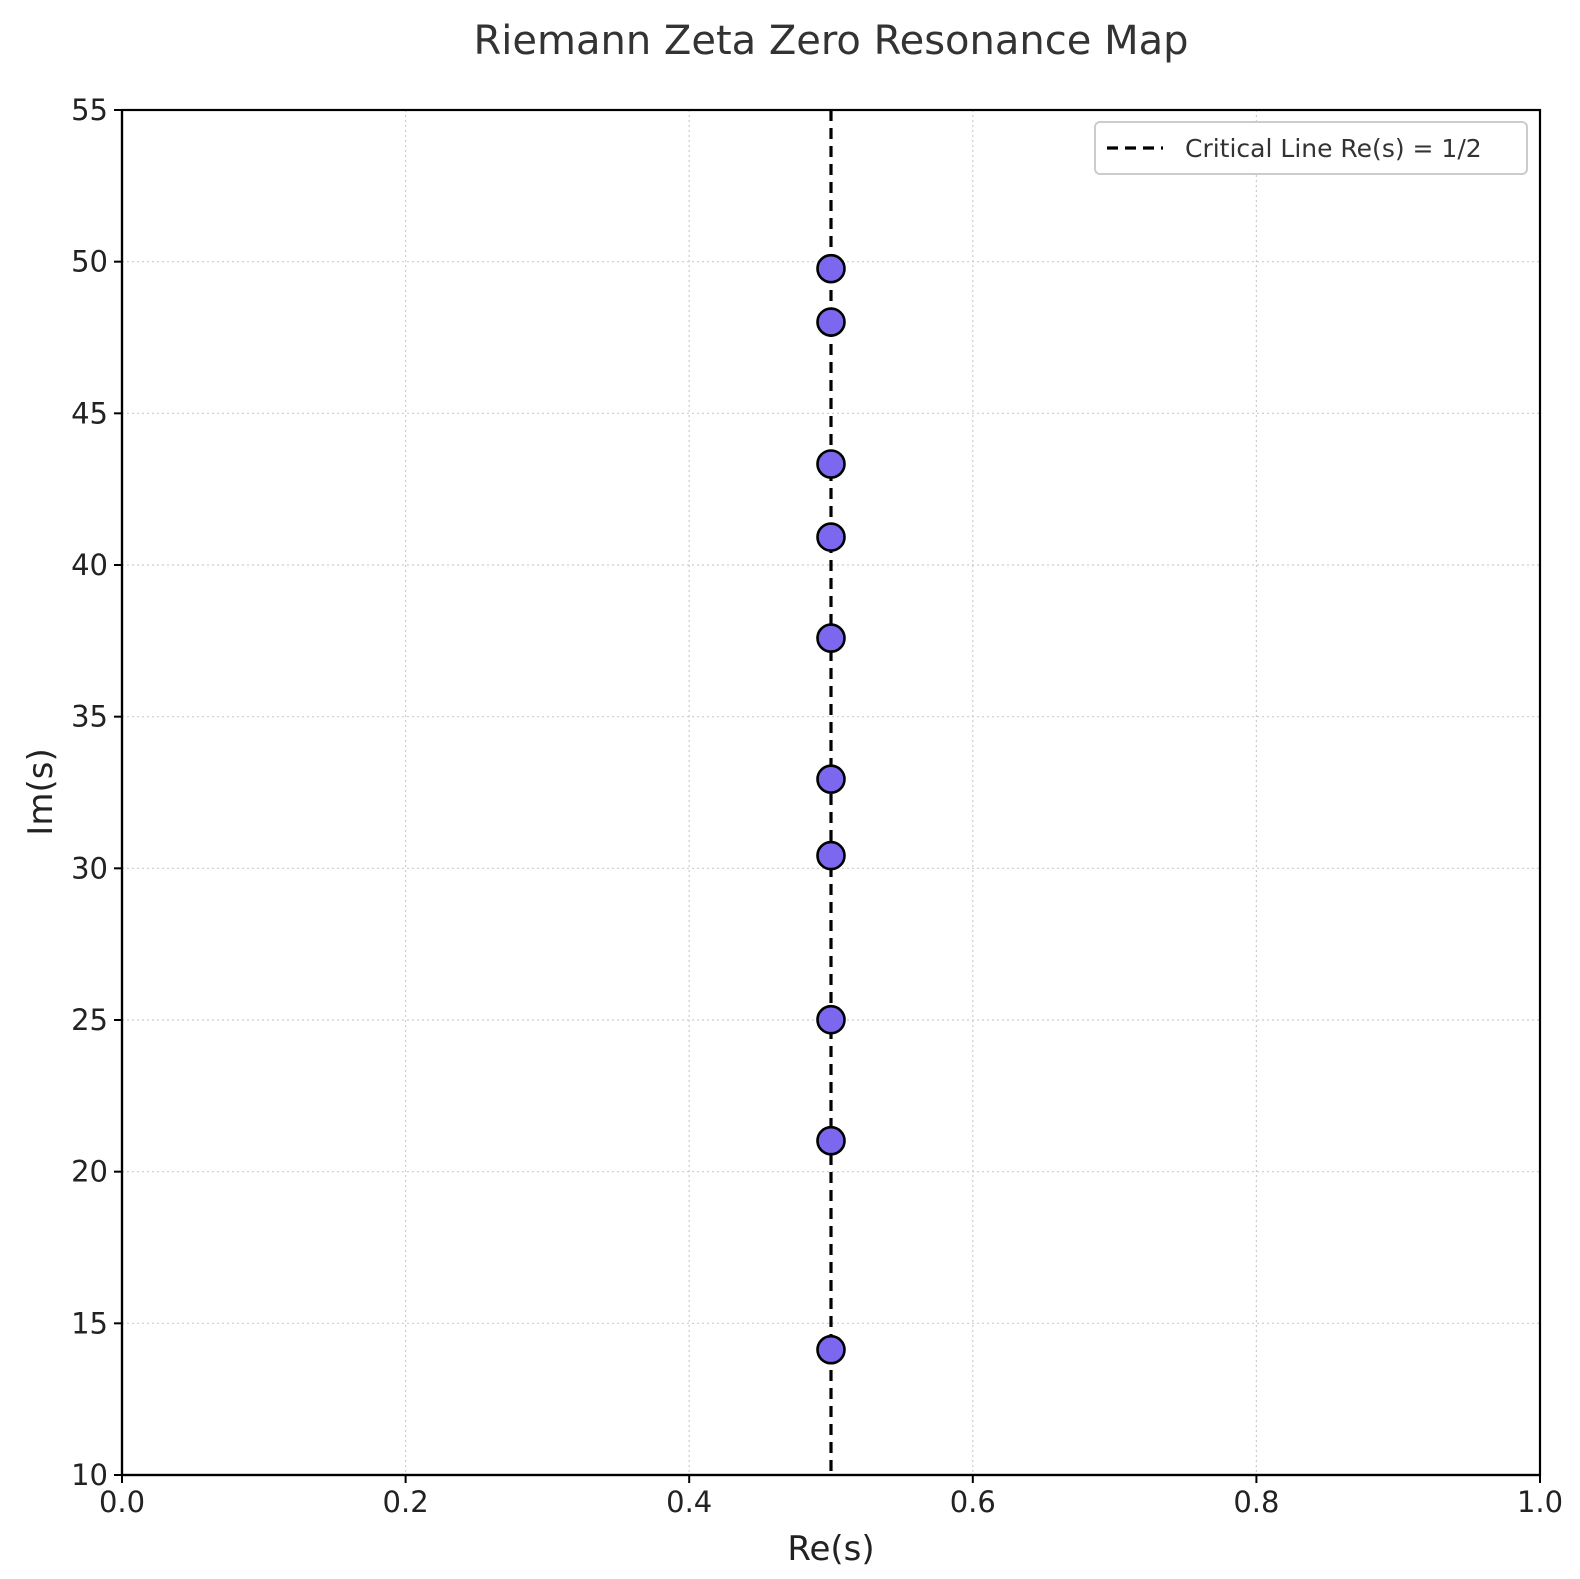  Describe the element at coordinates (1540, 1502) in the screenshot. I see `x-tick-label: 1.0` at that location.